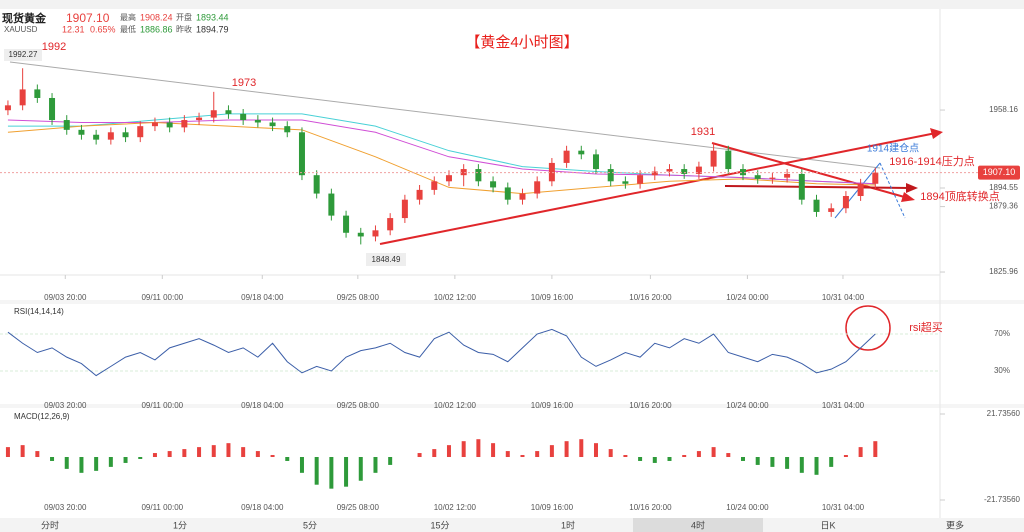 This screenshot has width=1024, height=532. What do you see at coordinates (1002, 333) in the screenshot?
I see `rsi-level-label: 70%` at bounding box center [1002, 333].